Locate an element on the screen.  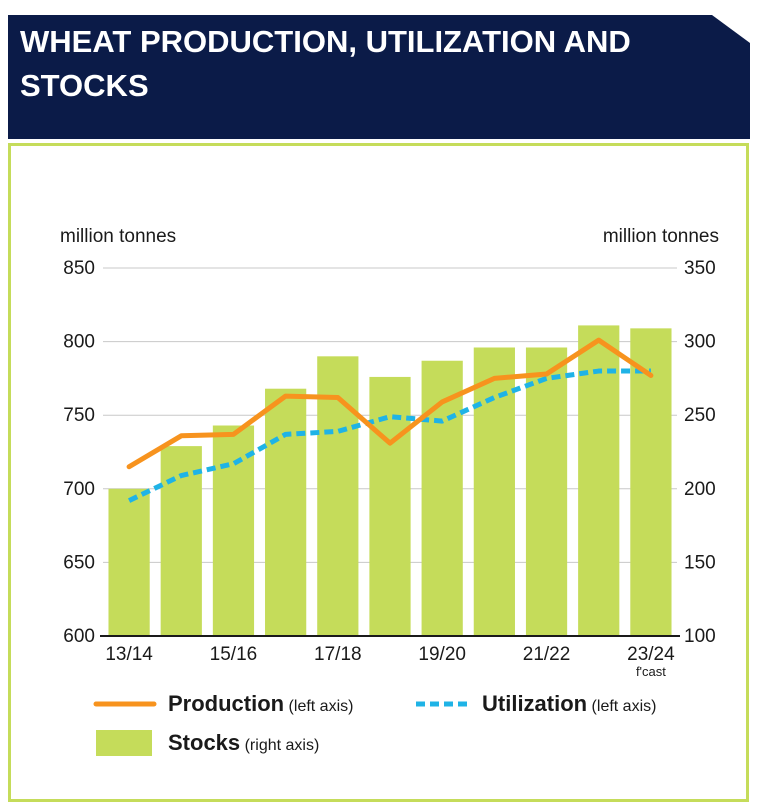
production-line is located at coordinates (390, 403).